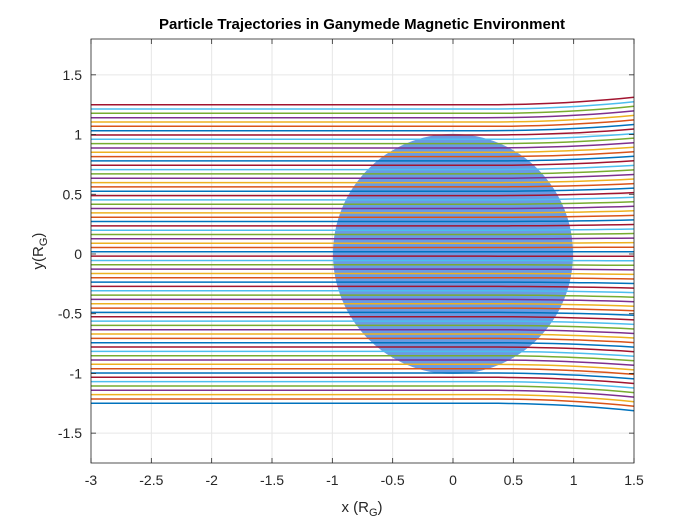 The width and height of the screenshot is (700, 525). Describe the element at coordinates (634, 480) in the screenshot. I see `x-tick-label-9: 1.5` at that location.